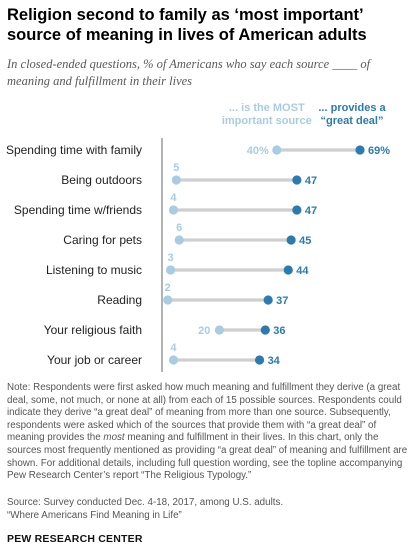  What do you see at coordinates (305, 241) in the screenshot?
I see `value-label-great: 45` at bounding box center [305, 241].